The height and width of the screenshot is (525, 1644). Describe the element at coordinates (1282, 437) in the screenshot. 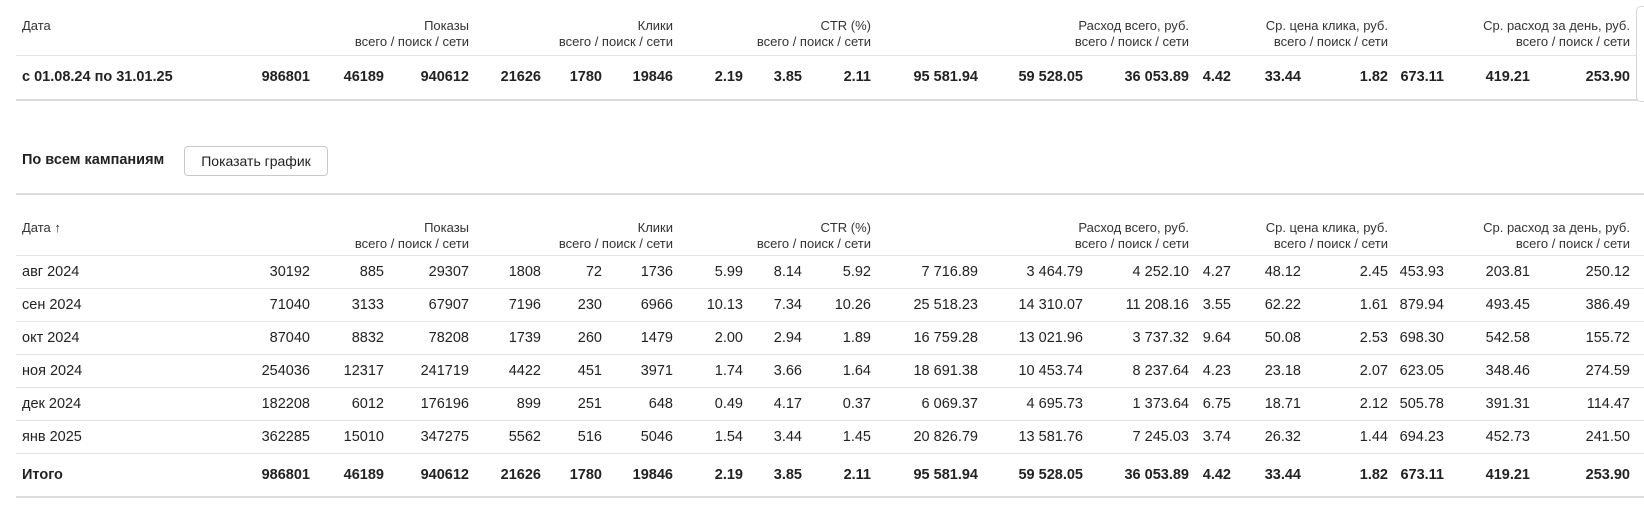

I see `value-cell: 26.32` at that location.